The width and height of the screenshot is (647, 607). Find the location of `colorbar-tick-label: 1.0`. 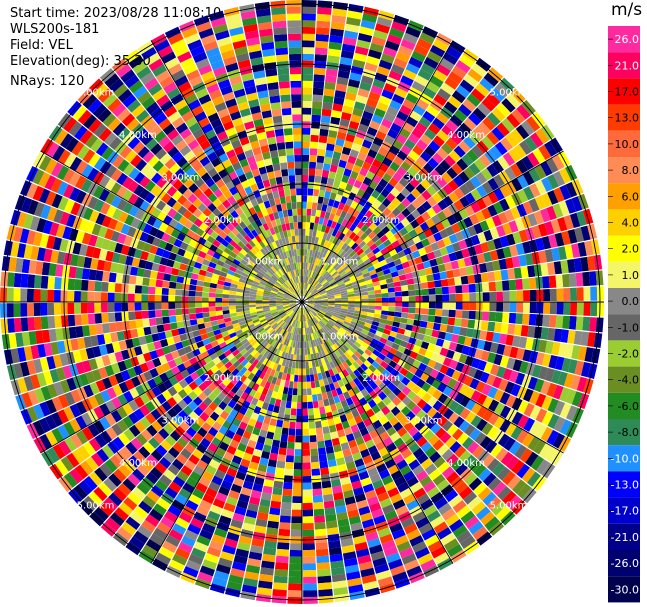

colorbar-tick-label: 1.0 is located at coordinates (631, 275).